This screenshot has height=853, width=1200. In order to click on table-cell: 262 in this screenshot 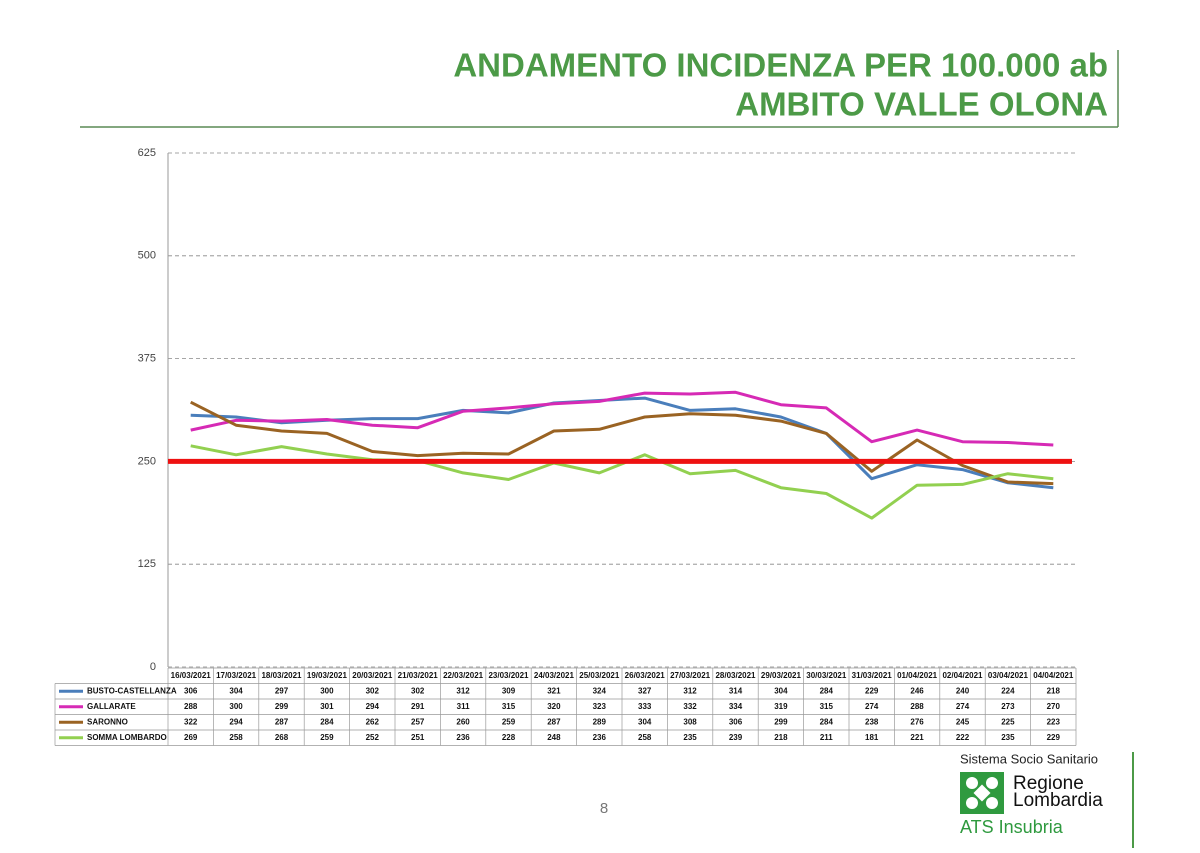, I will do `click(373, 721)`.